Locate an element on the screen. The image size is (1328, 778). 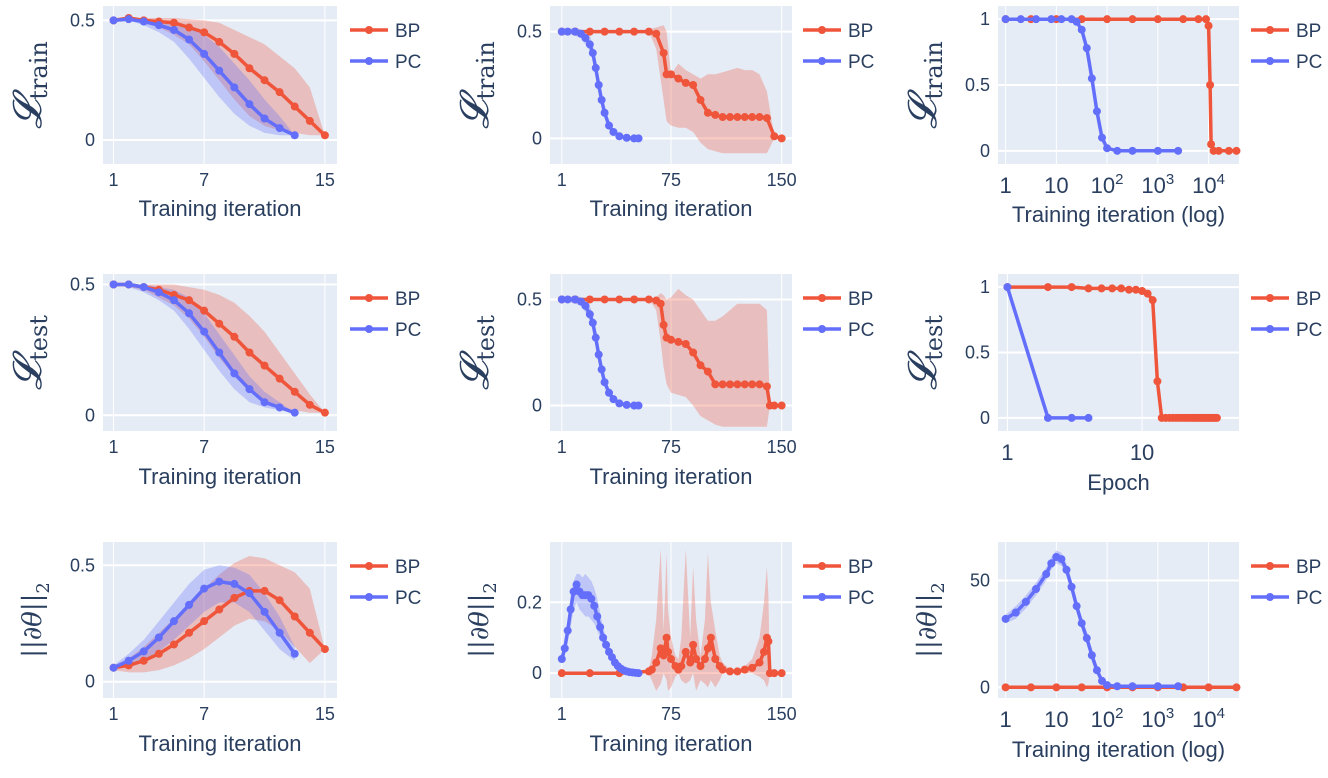
x-tick-label: 7 is located at coordinates (204, 180).